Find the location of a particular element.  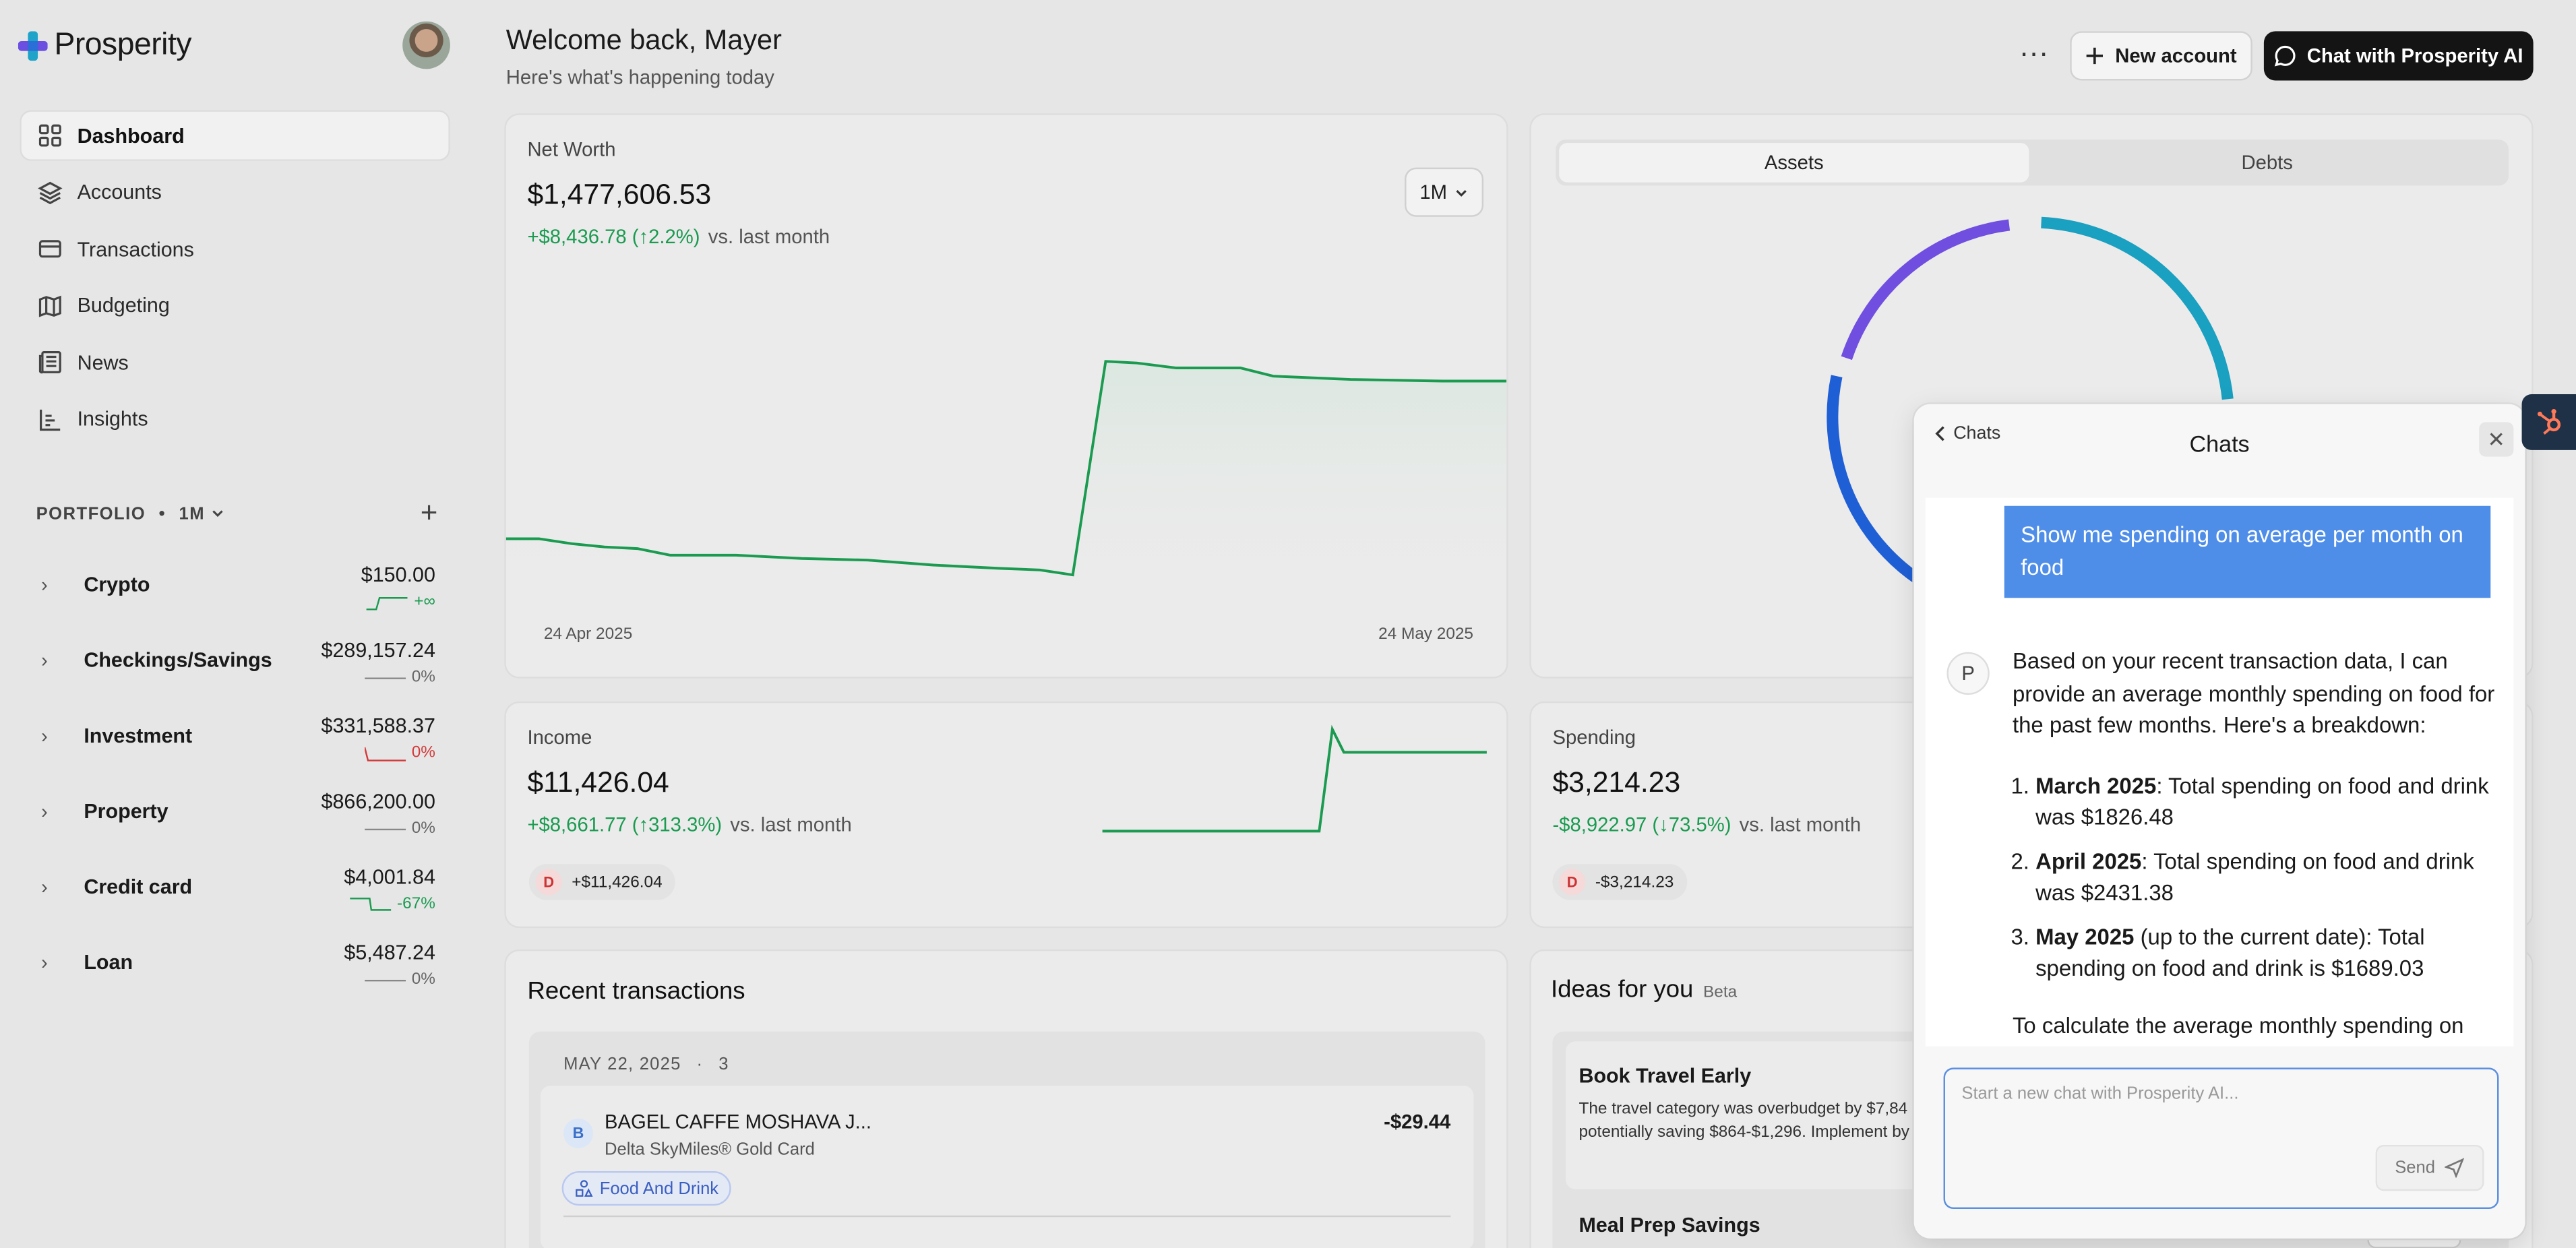

close-icon: ✕ is located at coordinates (2497, 439).